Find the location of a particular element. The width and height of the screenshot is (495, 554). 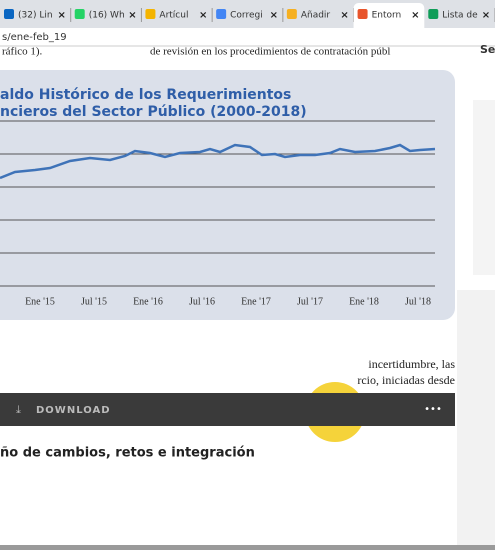

url: s/ene-feb_19 is located at coordinates (34, 37).